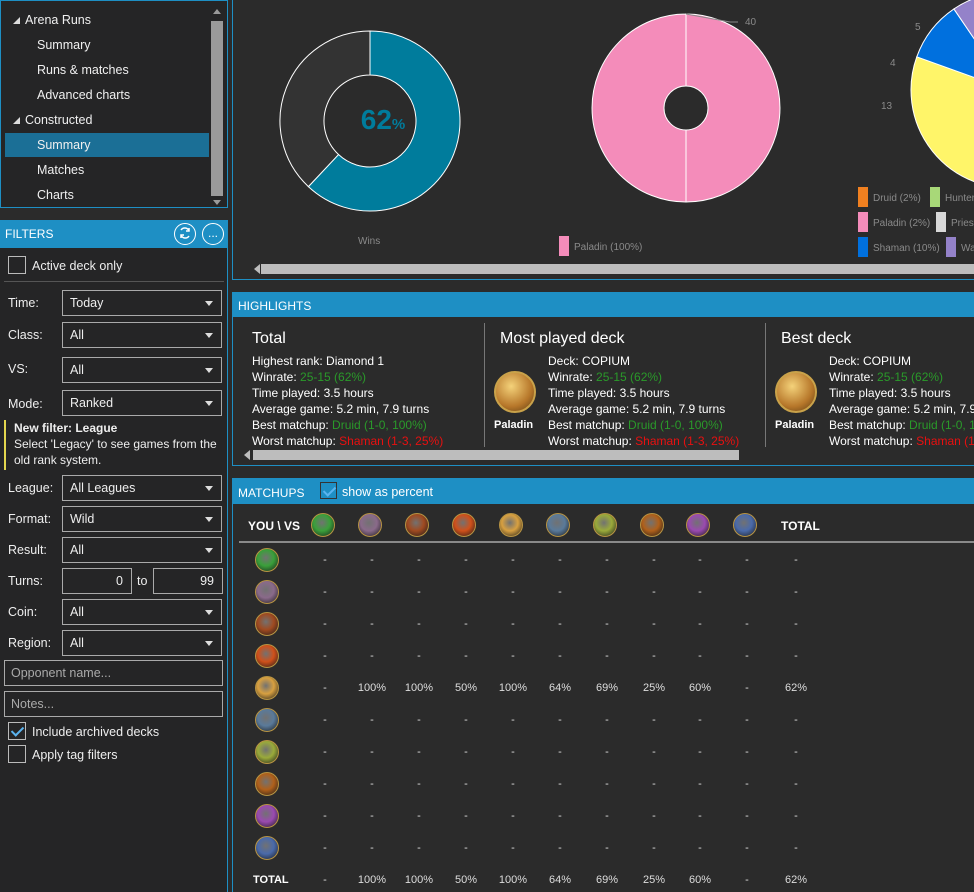 The image size is (974, 892). Describe the element at coordinates (55, 195) in the screenshot. I see `nav-charts: Charts` at that location.